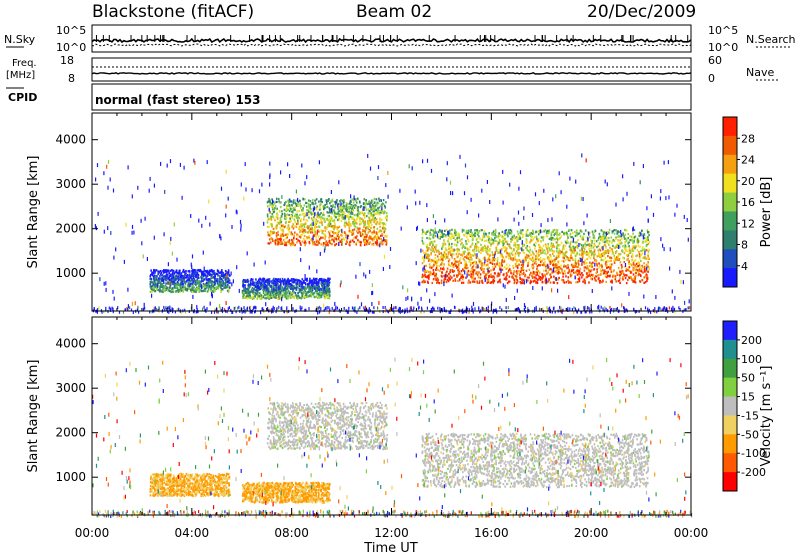  I want to click on nsky-frame, so click(391, 38).